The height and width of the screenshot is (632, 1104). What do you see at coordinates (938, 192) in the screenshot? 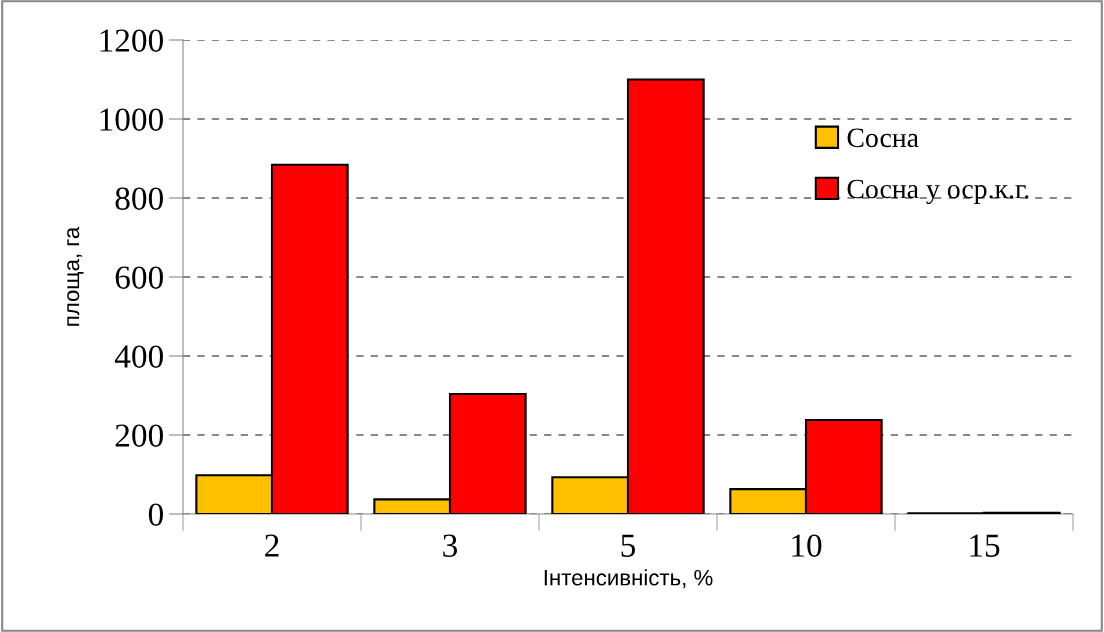
I see `legend-label: Сосна у оср.к.г.` at bounding box center [938, 192].